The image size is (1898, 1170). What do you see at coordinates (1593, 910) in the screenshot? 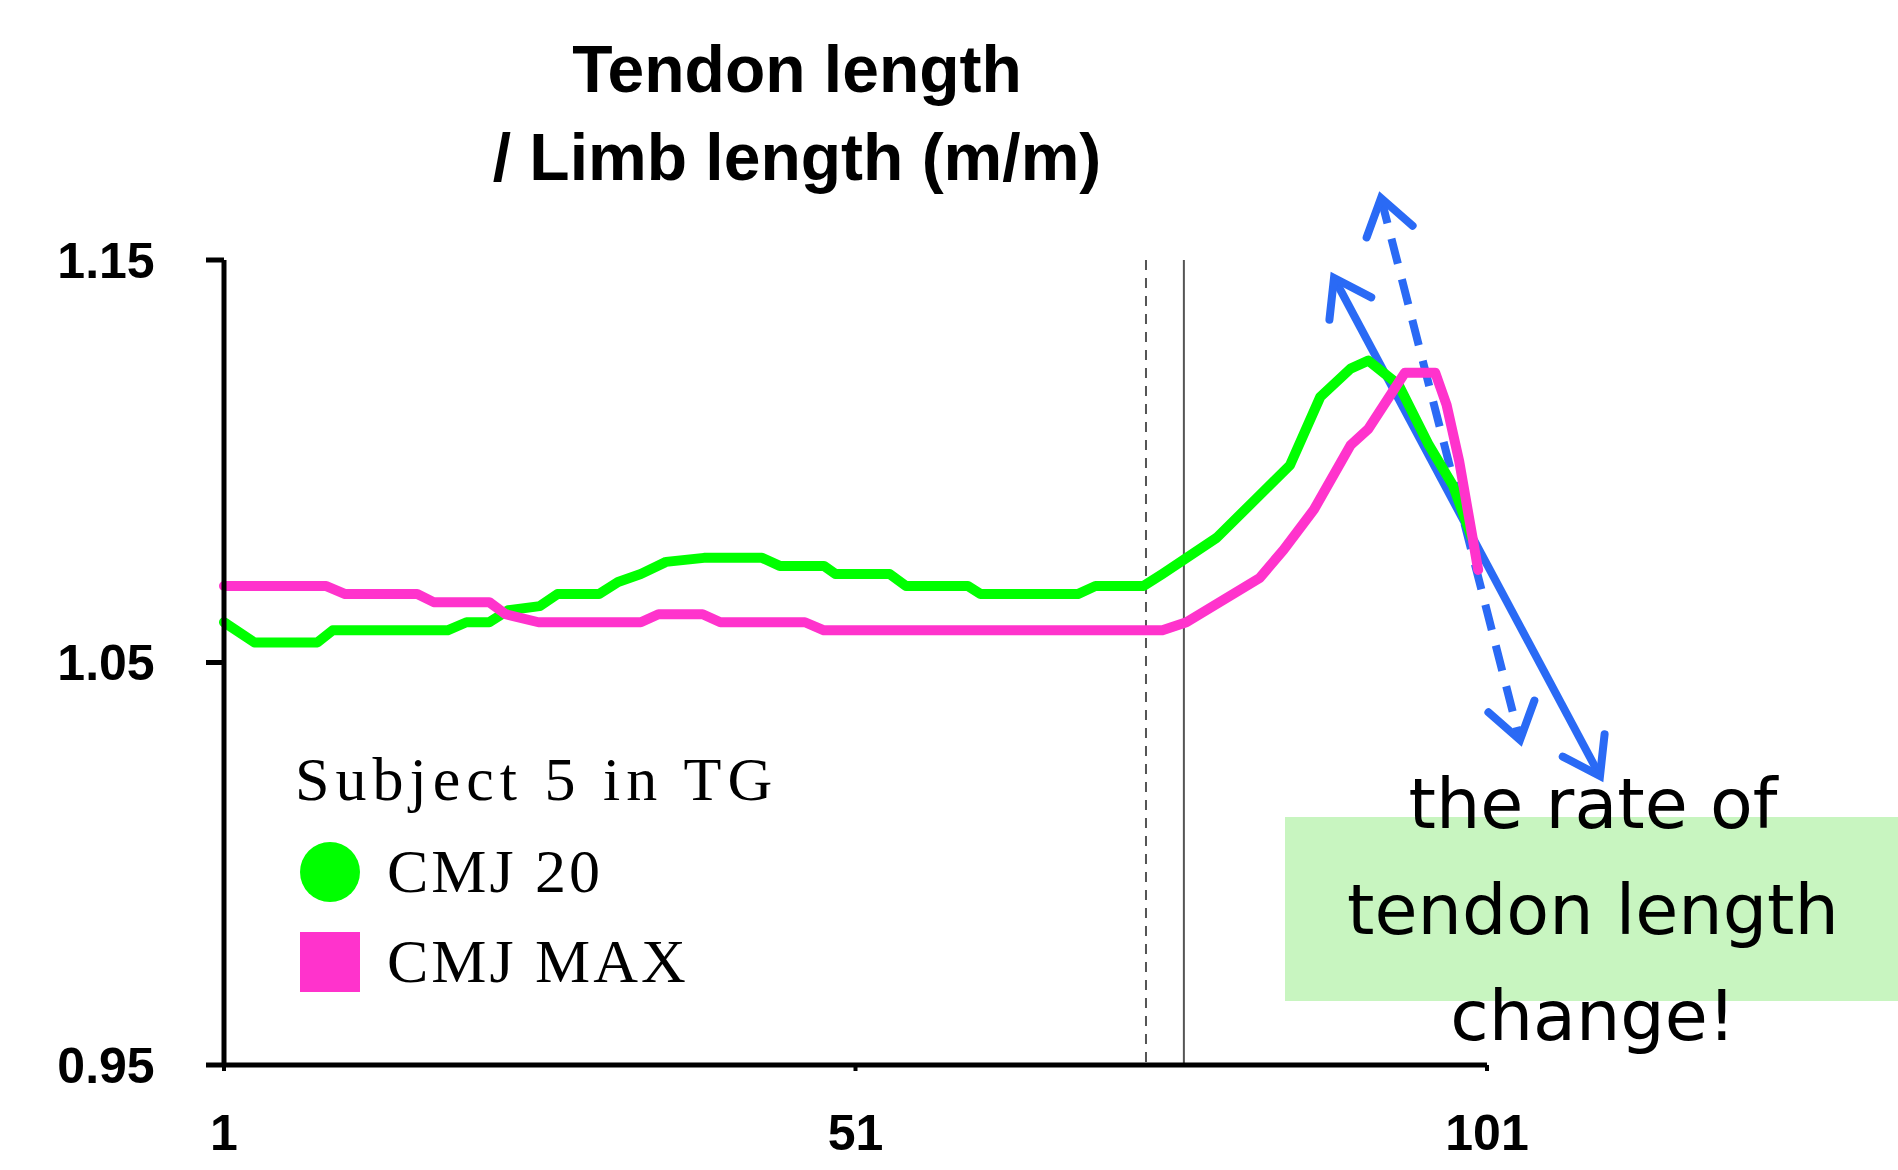
I see `annotation: the rate of tendon length change!` at bounding box center [1593, 910].